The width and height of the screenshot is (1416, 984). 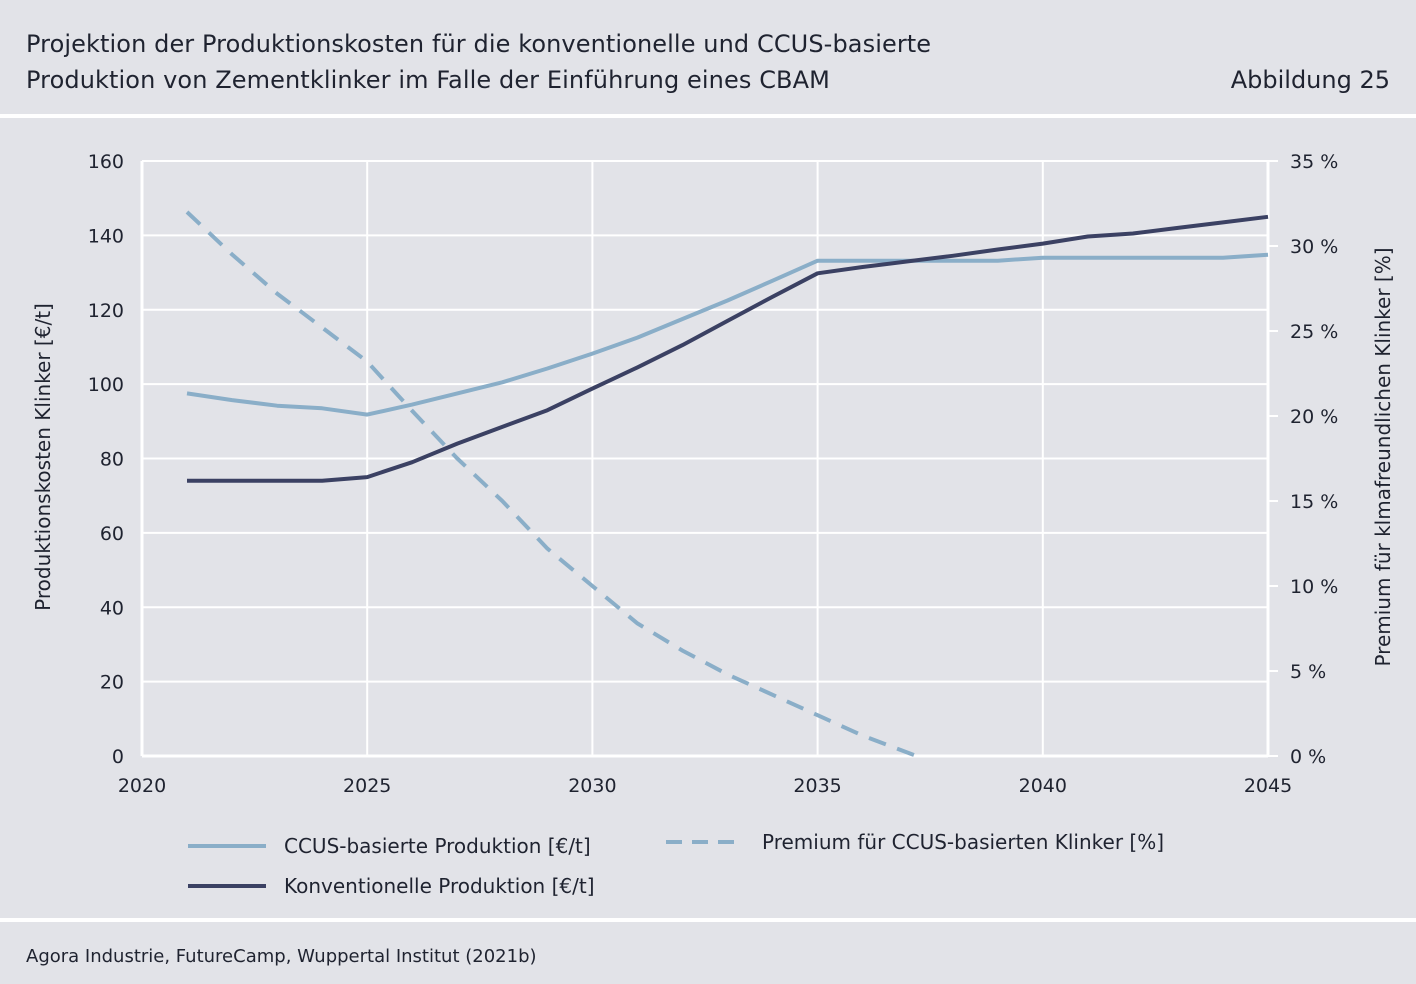 What do you see at coordinates (112, 534) in the screenshot?
I see `y-tick-label: 60` at bounding box center [112, 534].